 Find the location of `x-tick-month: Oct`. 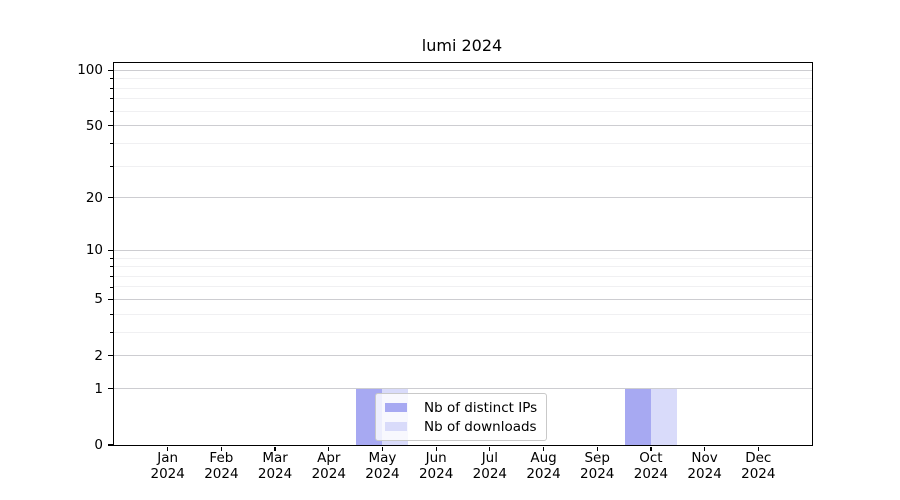

x-tick-month: Oct is located at coordinates (651, 458).